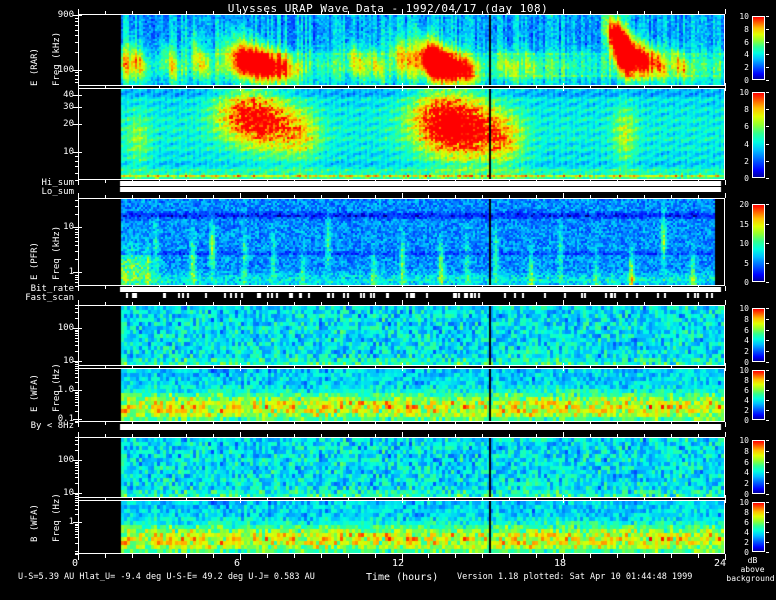 The height and width of the screenshot is (600, 776). I want to click on panel-e-wfa-hi, so click(401, 335).